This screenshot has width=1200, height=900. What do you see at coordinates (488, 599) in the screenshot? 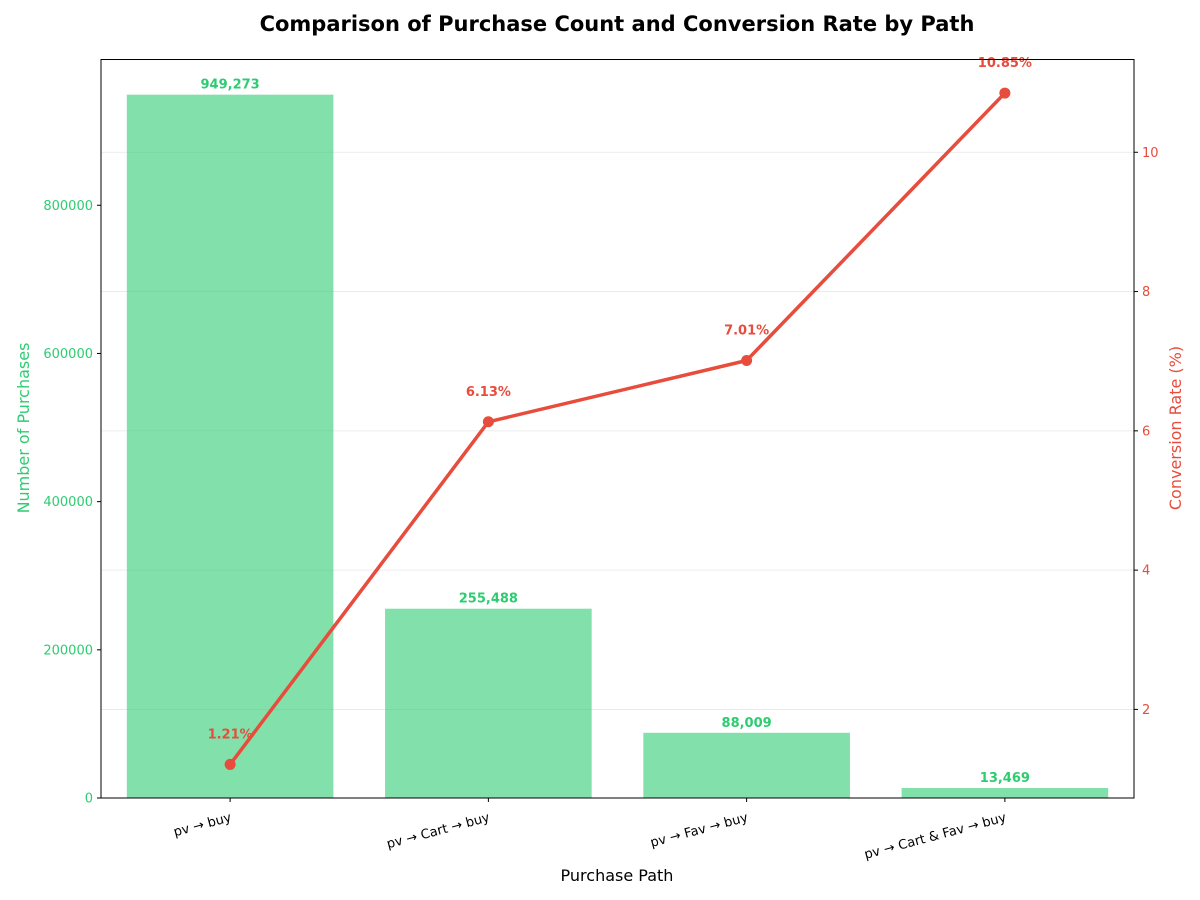
I see `bar-value-label: 255,488` at bounding box center [488, 599].